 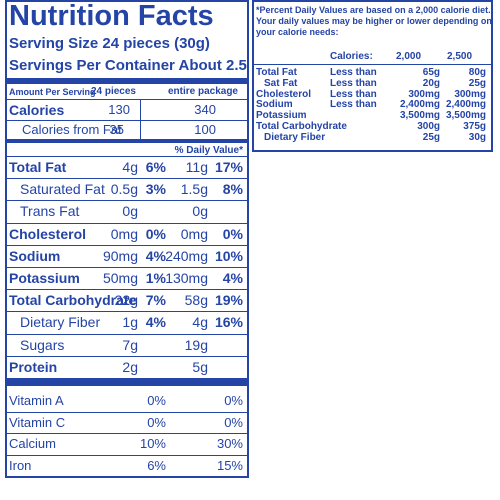 What do you see at coordinates (20, 465) in the screenshot?
I see `vitamin-label: Iron` at bounding box center [20, 465].